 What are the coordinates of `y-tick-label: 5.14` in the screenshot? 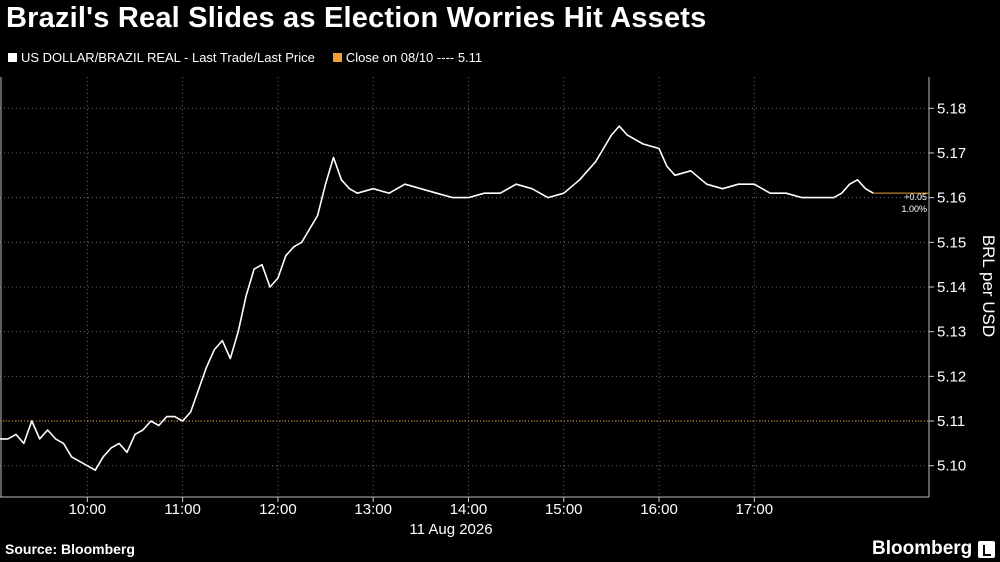 It's located at (951, 287).